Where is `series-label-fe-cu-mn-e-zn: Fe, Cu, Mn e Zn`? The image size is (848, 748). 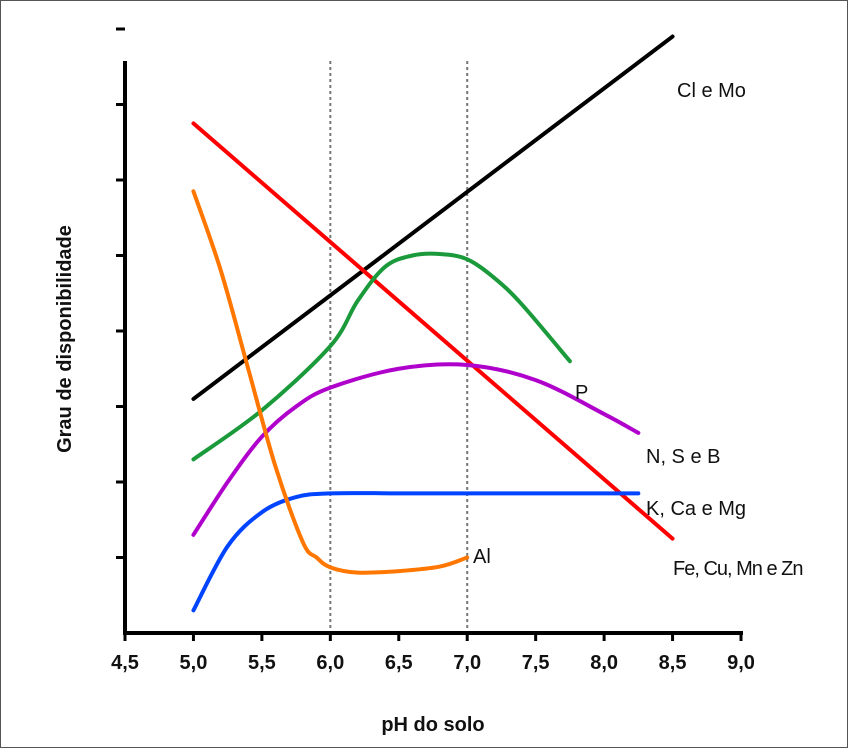 series-label-fe-cu-mn-e-zn: Fe, Cu, Mn e Zn is located at coordinates (738, 569).